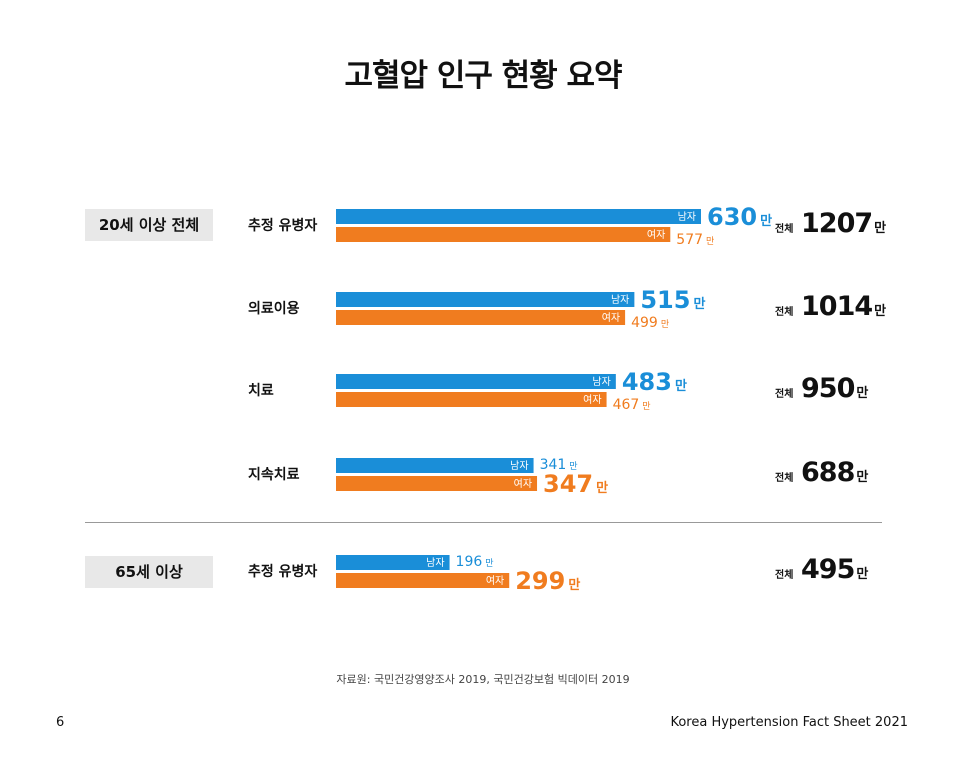 The image size is (966, 765). I want to click on group-label-adult: 20세 이상 전체, so click(149, 225).